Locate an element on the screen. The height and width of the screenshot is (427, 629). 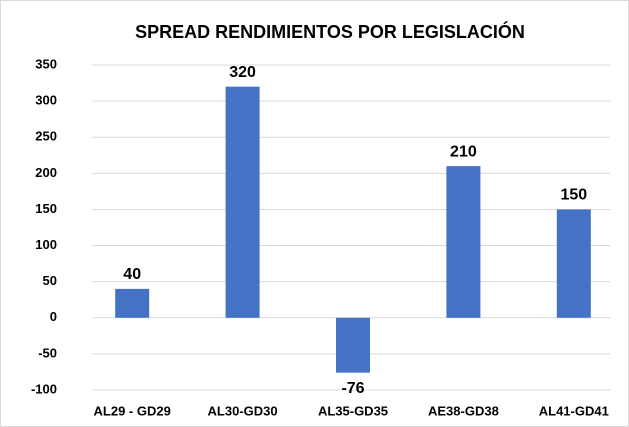
y-tick-label: -50 is located at coordinates (47, 352).